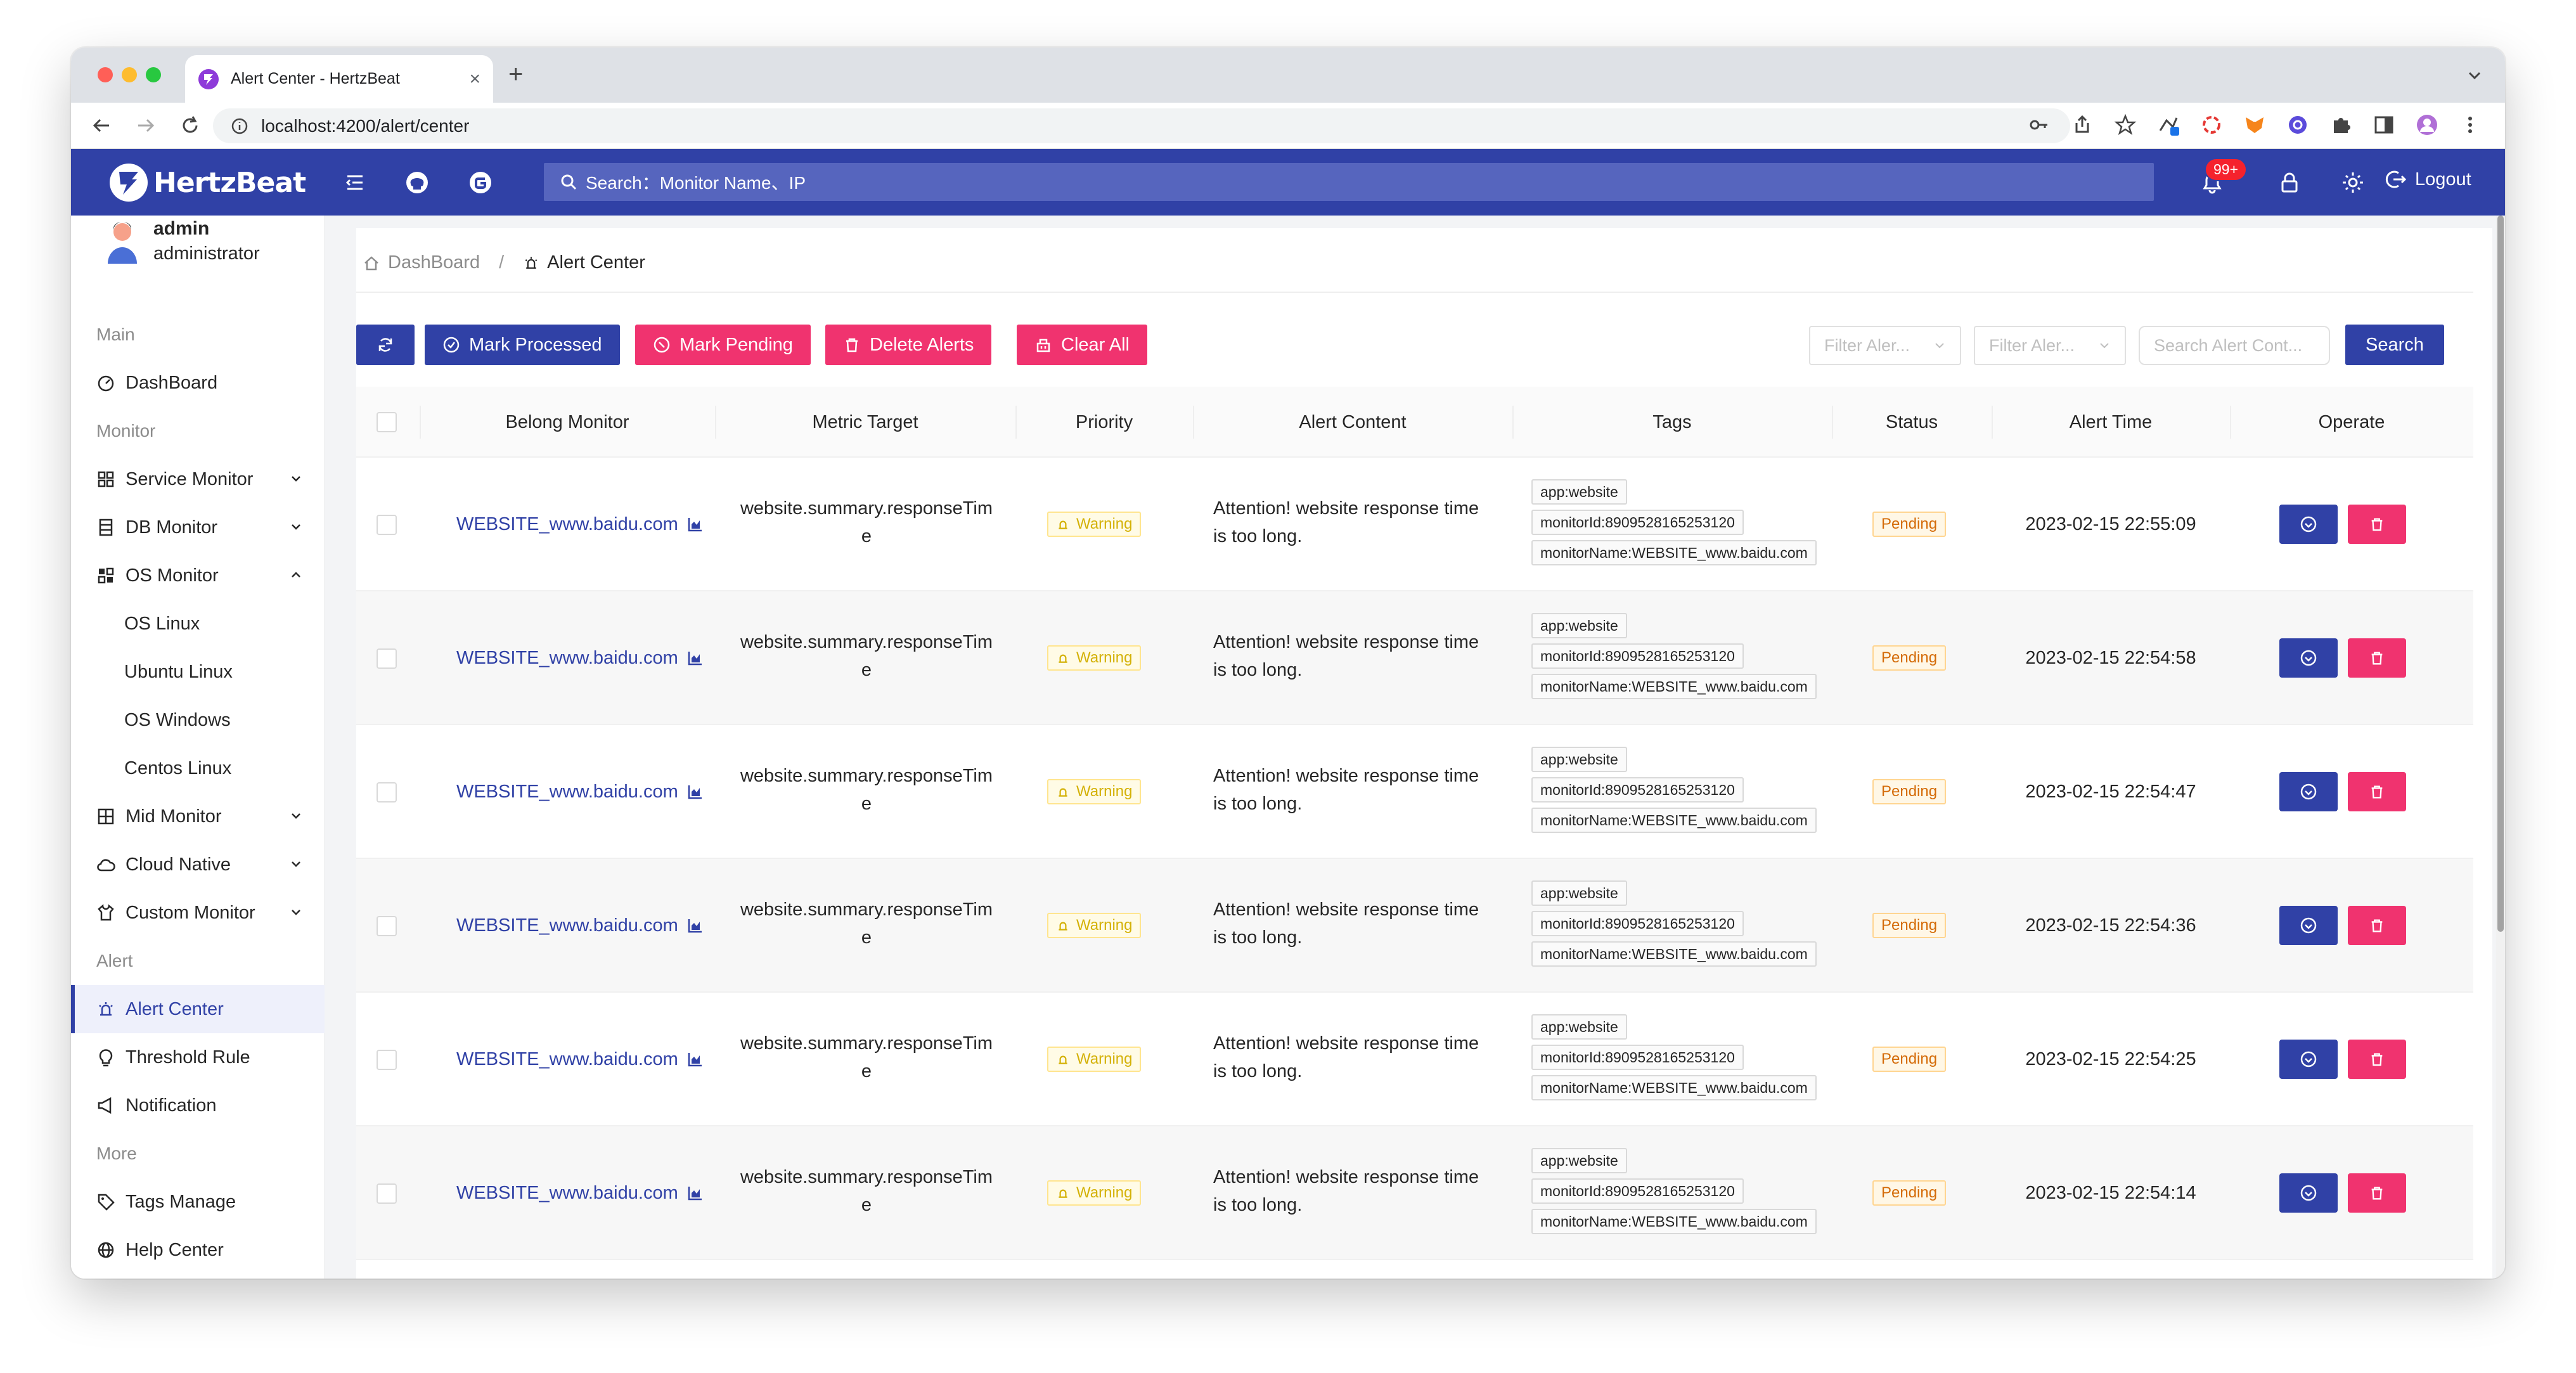 The image size is (2576, 1373). Describe the element at coordinates (129, 74) in the screenshot. I see `minimize-window-button` at that location.